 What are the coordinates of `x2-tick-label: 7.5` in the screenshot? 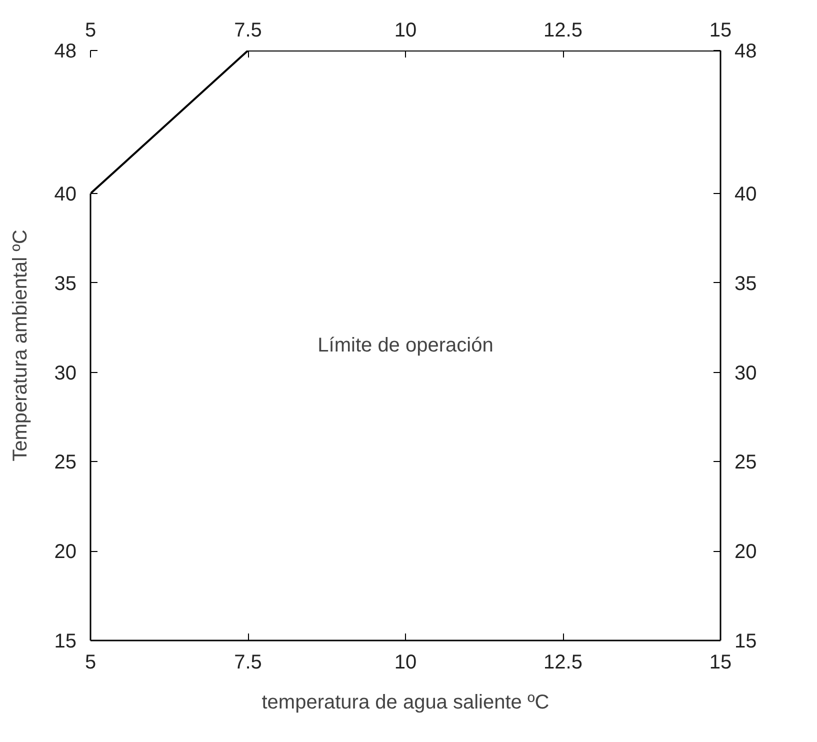 It's located at (248, 663).